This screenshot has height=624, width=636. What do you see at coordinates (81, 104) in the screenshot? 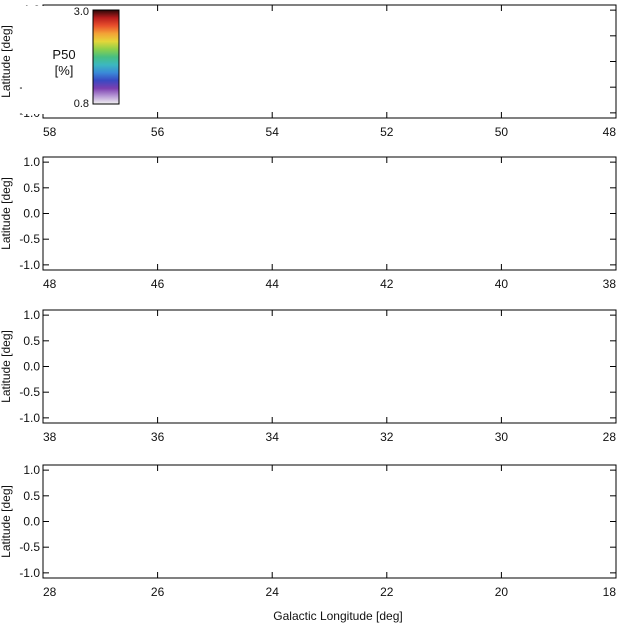
I see `colorbar-min-label: 0.8` at bounding box center [81, 104].